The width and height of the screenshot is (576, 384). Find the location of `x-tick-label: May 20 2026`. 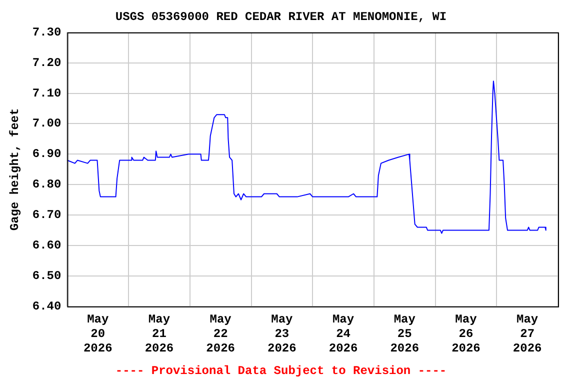

x-tick-label: May 20 2026 is located at coordinates (97, 334).